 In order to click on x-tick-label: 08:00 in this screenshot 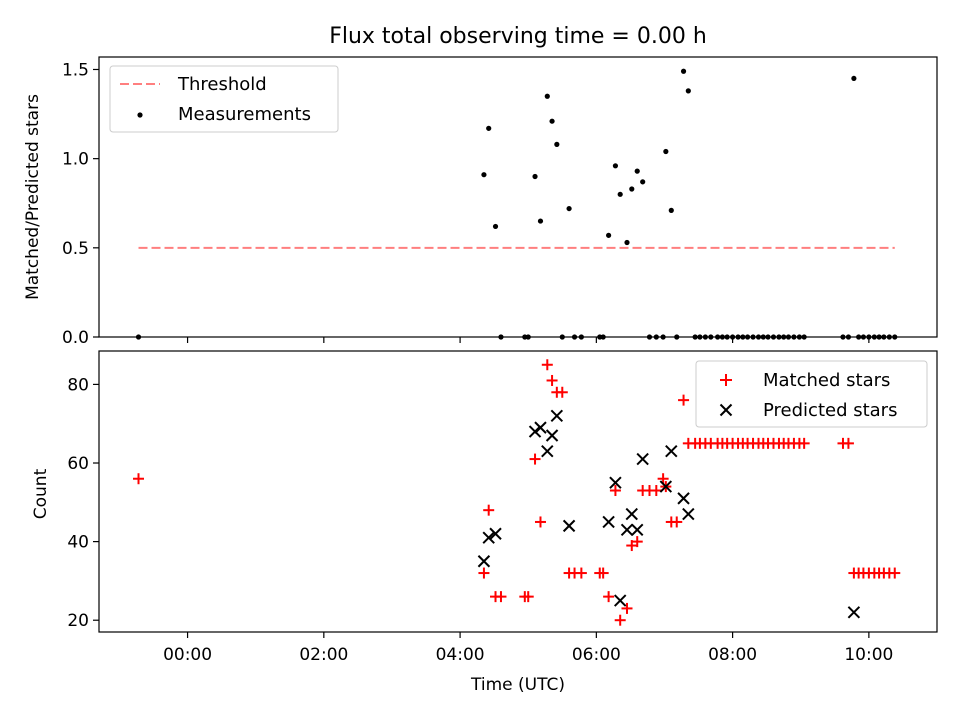, I will do `click(732, 655)`.